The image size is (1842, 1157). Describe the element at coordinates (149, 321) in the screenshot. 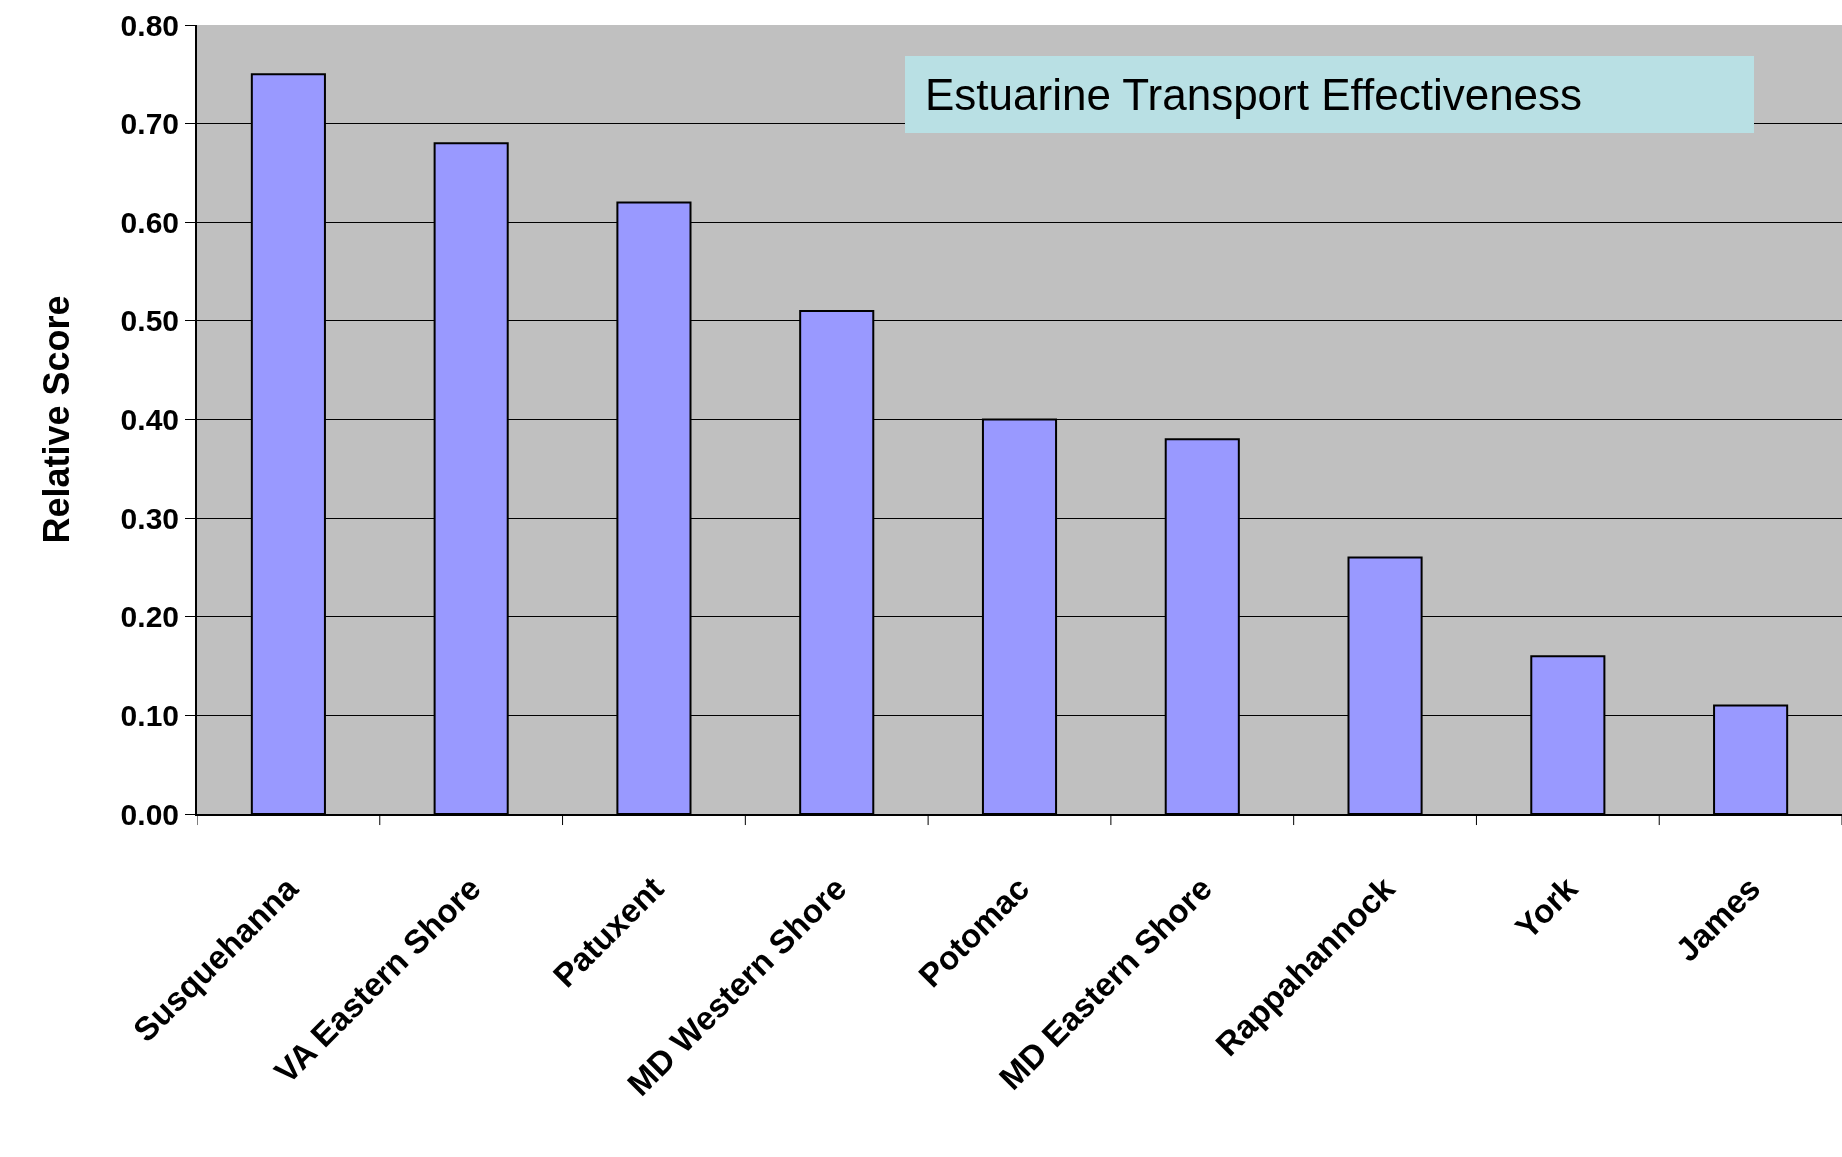

I see `y-tick-label: 0.50` at that location.